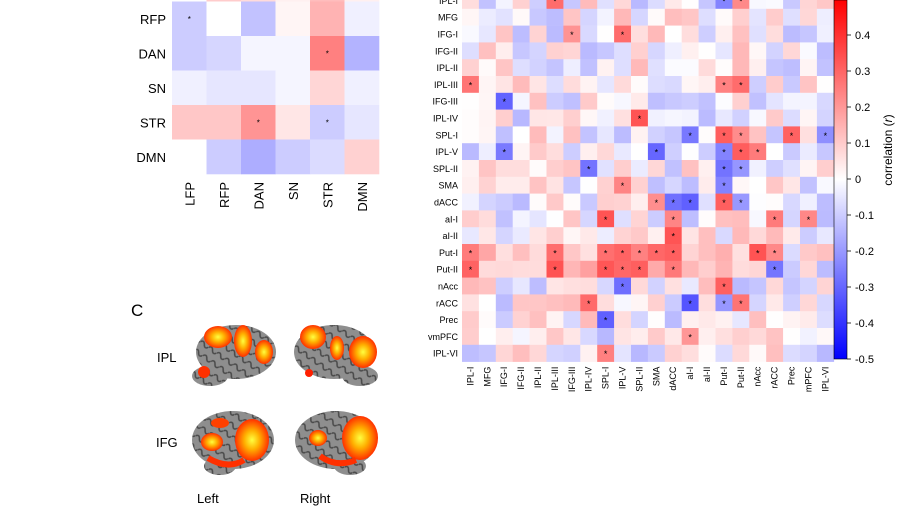 The image size is (918, 517). I want to click on node-row-label: aI-II, so click(450, 236).